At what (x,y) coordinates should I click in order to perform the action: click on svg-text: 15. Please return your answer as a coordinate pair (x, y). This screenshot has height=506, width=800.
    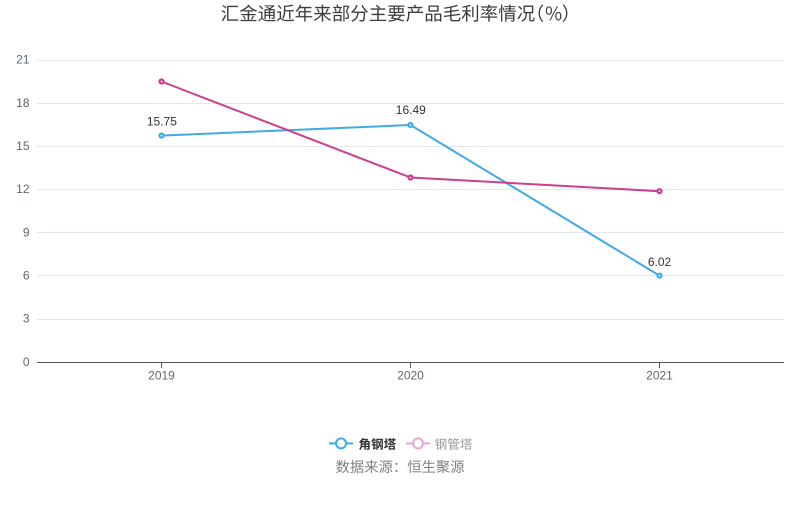
    Looking at the image, I should click on (23, 146).